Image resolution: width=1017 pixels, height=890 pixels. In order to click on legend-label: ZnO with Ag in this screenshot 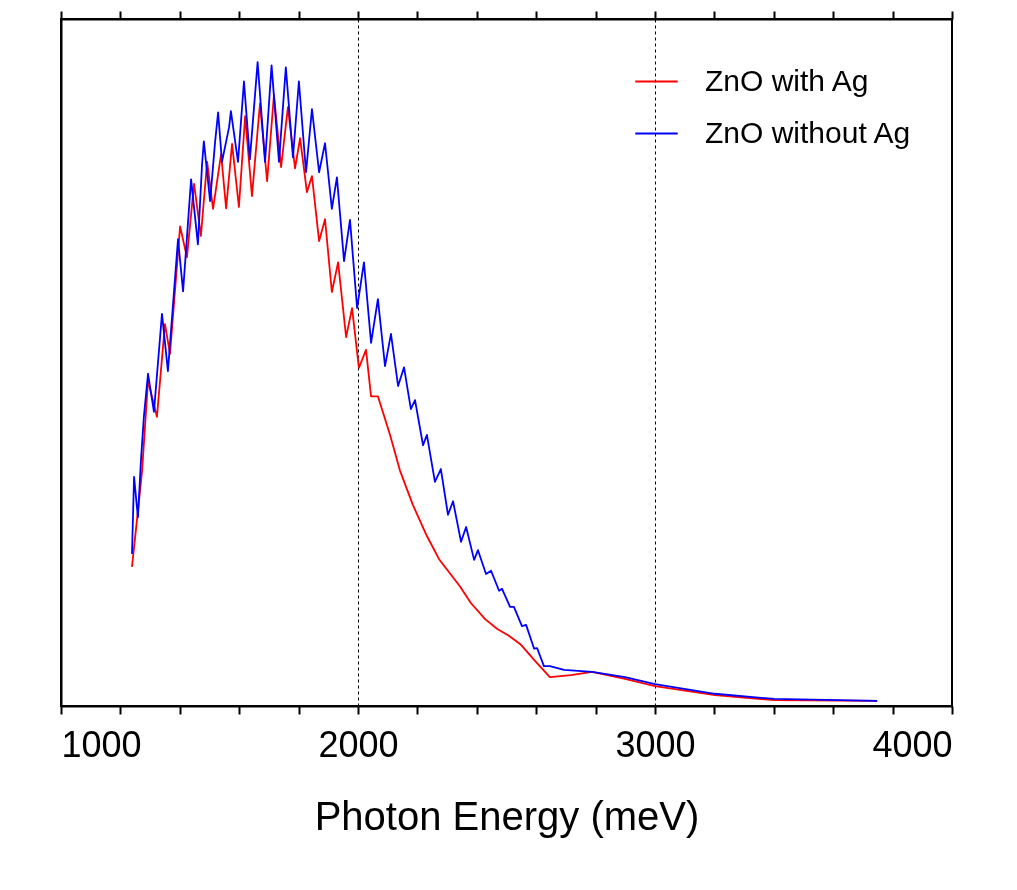, I will do `click(787, 80)`.